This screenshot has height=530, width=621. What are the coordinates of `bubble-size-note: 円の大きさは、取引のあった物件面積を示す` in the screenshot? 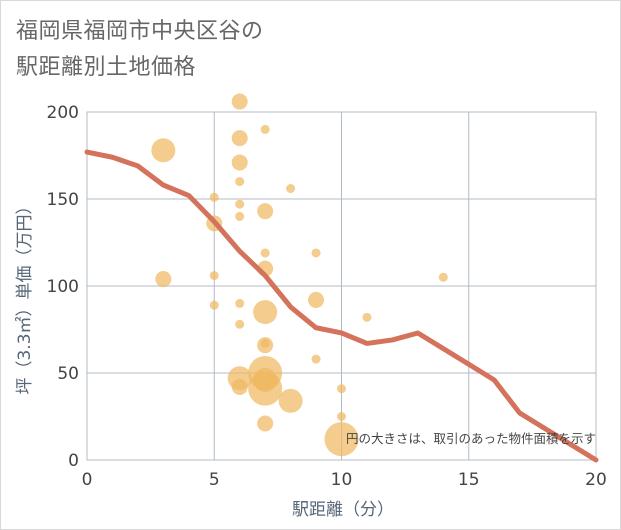 It's located at (471, 438).